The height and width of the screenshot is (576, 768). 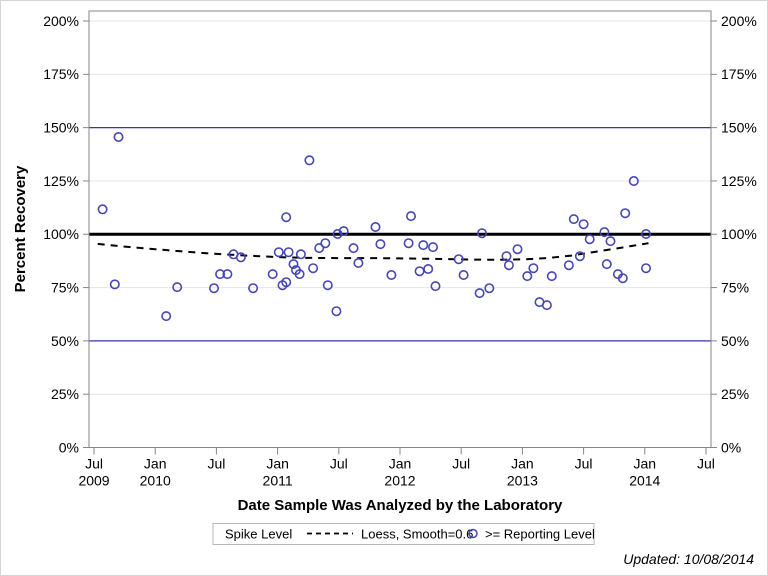 What do you see at coordinates (69, 447) in the screenshot?
I see `y-tick-label-left: 0%` at bounding box center [69, 447].